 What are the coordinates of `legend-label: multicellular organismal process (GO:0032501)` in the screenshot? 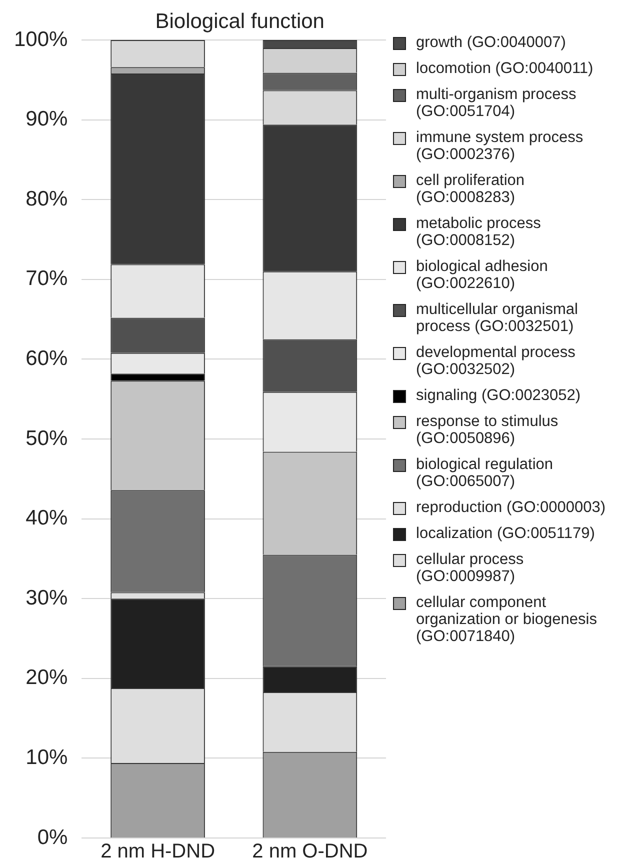 It's located at (497, 318).